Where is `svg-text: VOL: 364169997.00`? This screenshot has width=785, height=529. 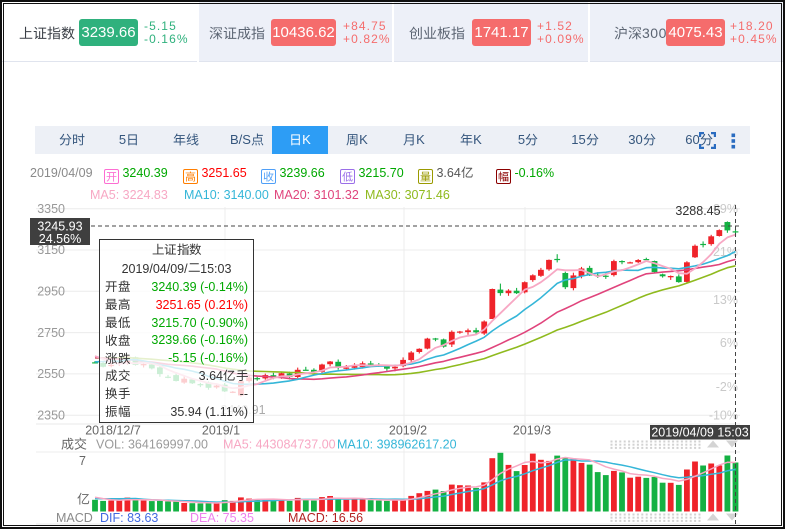 svg-text: VOL: 364169997.00 is located at coordinates (152, 445).